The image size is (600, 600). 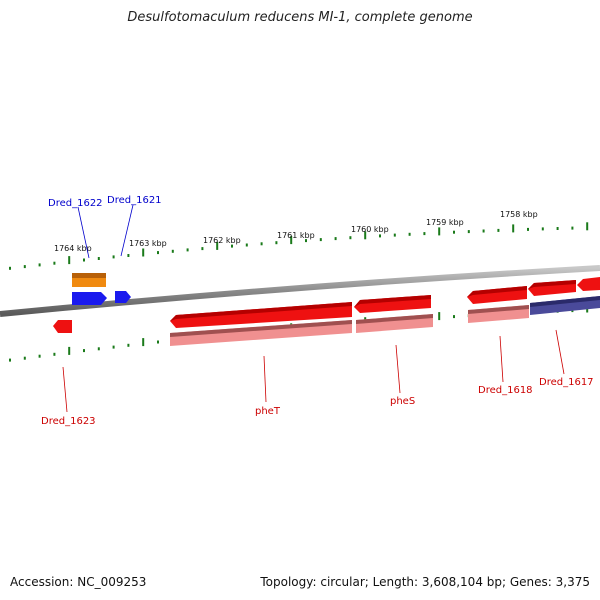 What do you see at coordinates (89, 298) in the screenshot?
I see `gene-dred-1622-arrow` at bounding box center [89, 298].